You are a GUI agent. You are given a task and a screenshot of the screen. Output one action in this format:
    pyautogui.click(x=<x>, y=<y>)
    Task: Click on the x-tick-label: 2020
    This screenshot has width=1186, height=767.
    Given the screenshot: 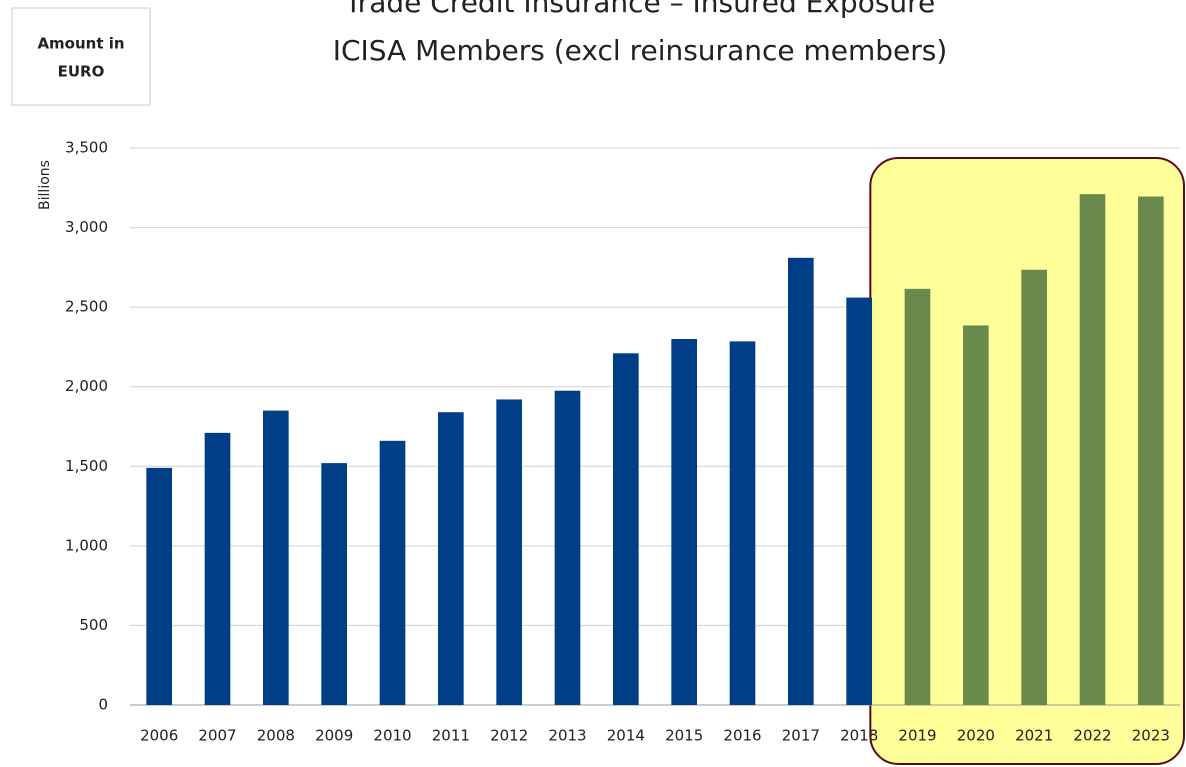 What is the action you would take?
    pyautogui.click(x=976, y=736)
    